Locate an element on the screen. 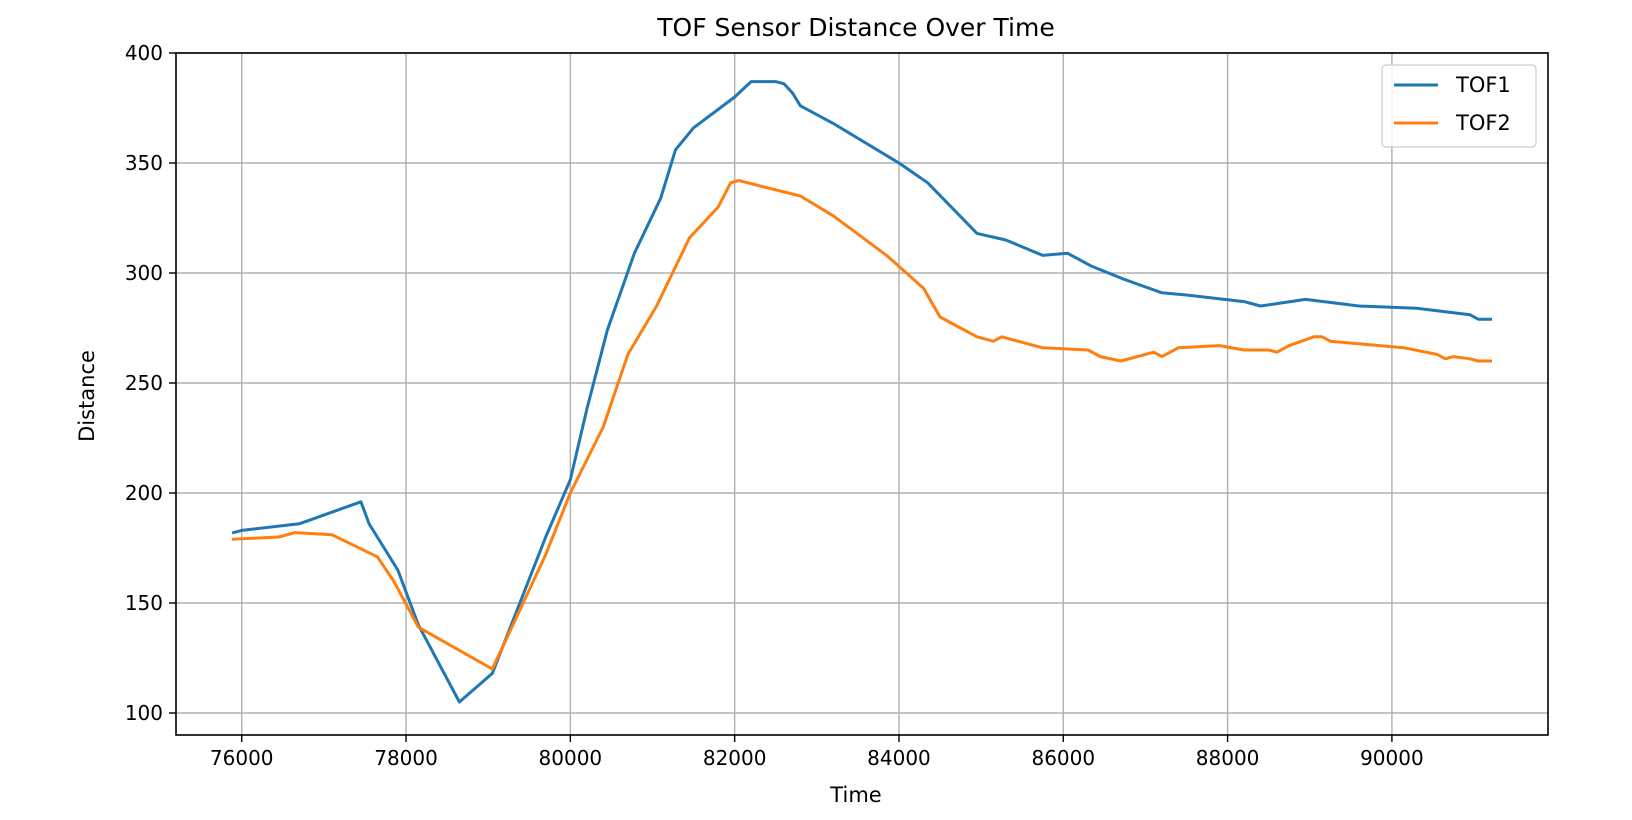  x-tick-label: 76000 is located at coordinates (242, 758).